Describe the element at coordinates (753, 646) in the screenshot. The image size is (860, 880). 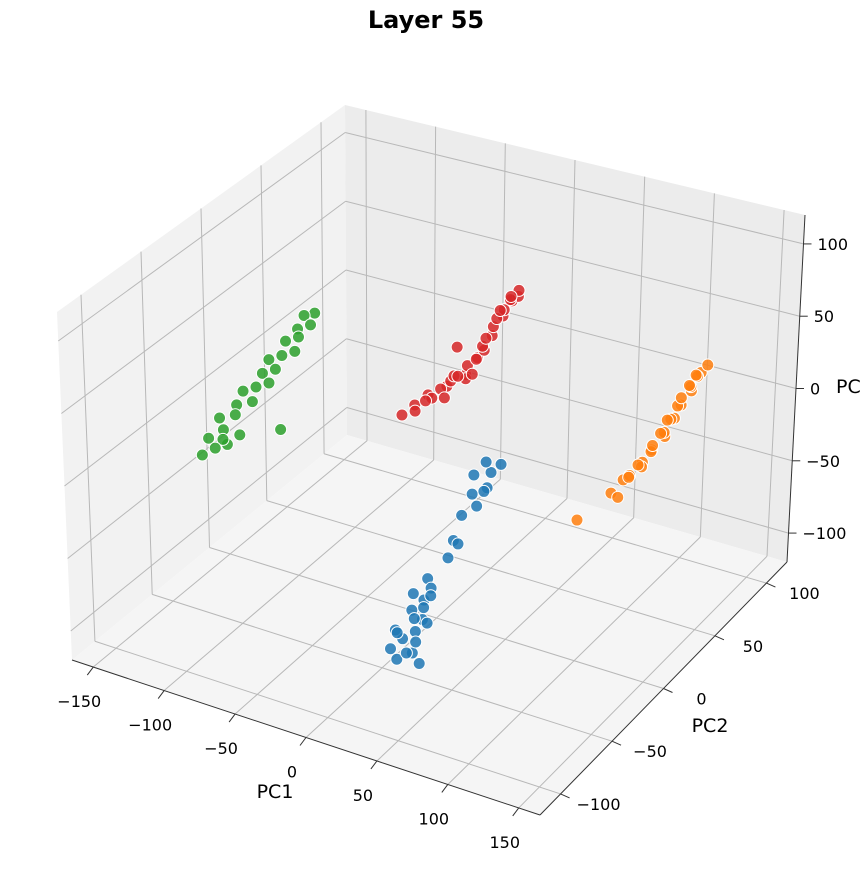
I see `y-tick-label: 50` at that location.